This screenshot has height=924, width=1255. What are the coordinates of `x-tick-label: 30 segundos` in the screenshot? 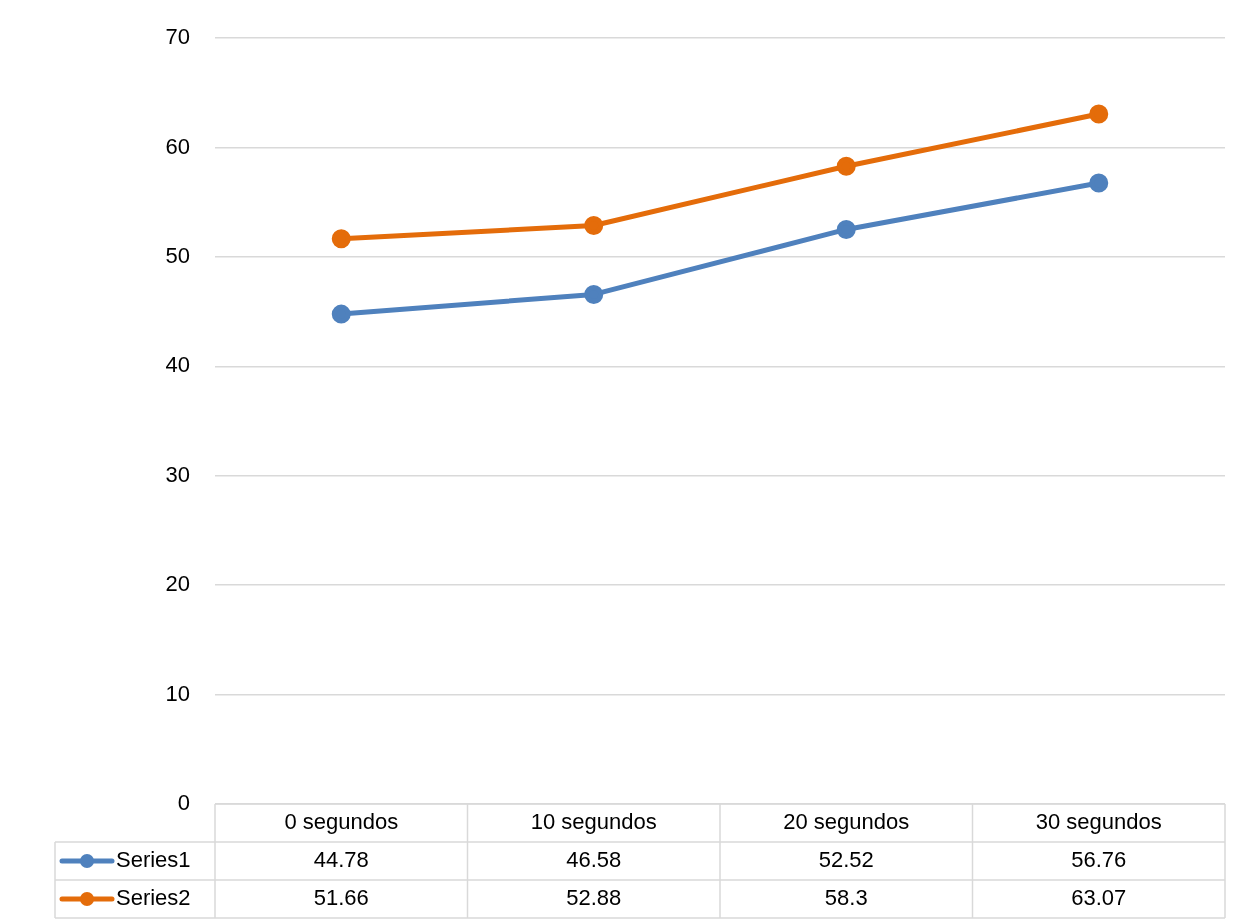 It's located at (1098, 822).